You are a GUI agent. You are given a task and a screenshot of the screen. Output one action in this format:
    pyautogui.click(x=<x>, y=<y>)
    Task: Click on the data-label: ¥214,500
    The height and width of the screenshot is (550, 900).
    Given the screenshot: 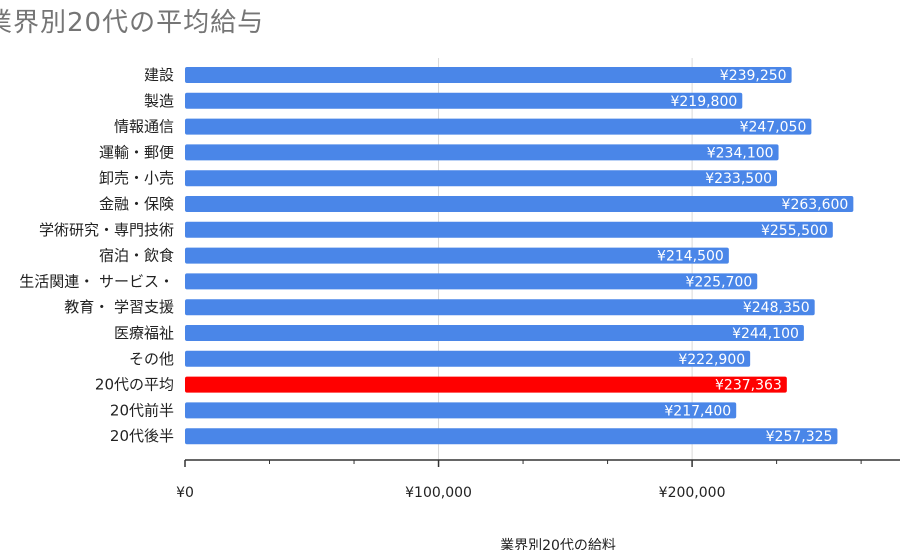 What is the action you would take?
    pyautogui.click(x=690, y=257)
    